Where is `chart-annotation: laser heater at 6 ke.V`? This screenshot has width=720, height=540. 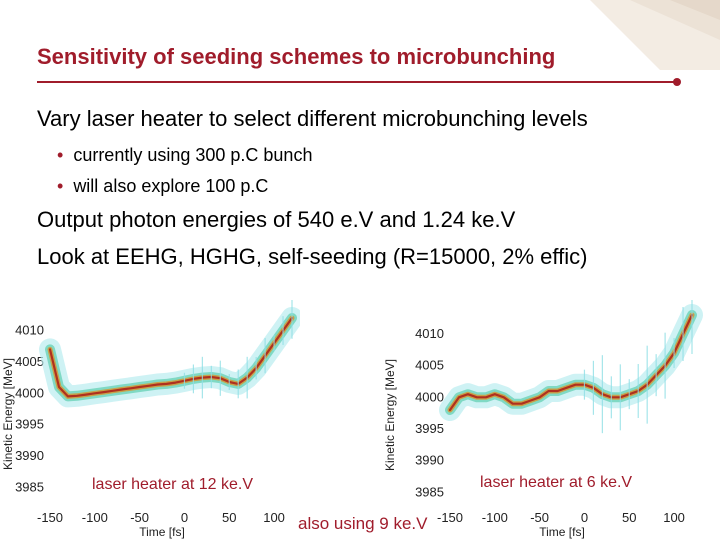 chart-annotation: laser heater at 6 ke.V is located at coordinates (556, 482).